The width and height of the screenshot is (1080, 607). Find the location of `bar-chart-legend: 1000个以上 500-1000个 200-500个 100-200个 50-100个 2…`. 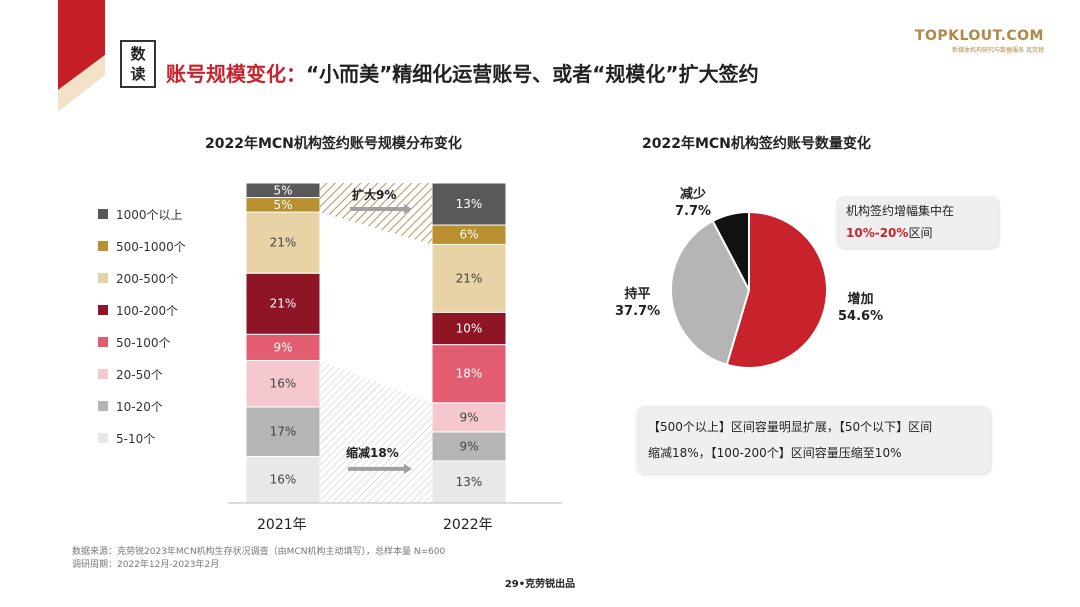

bar-chart-legend: 1000个以上 500-1000个 200-500个 100-200个 50-100个 2… is located at coordinates (142, 326).